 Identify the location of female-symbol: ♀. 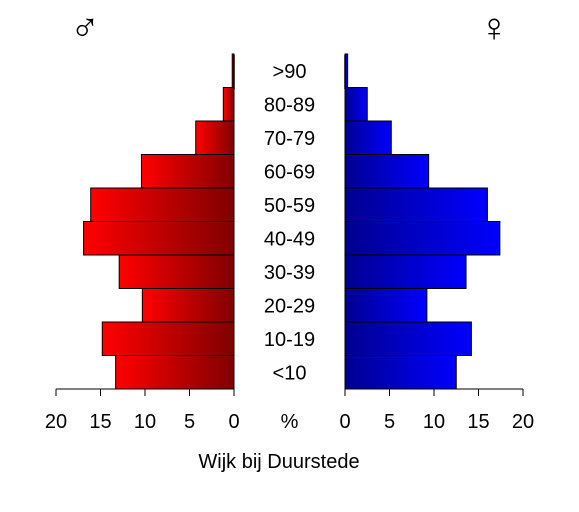
(494, 28).